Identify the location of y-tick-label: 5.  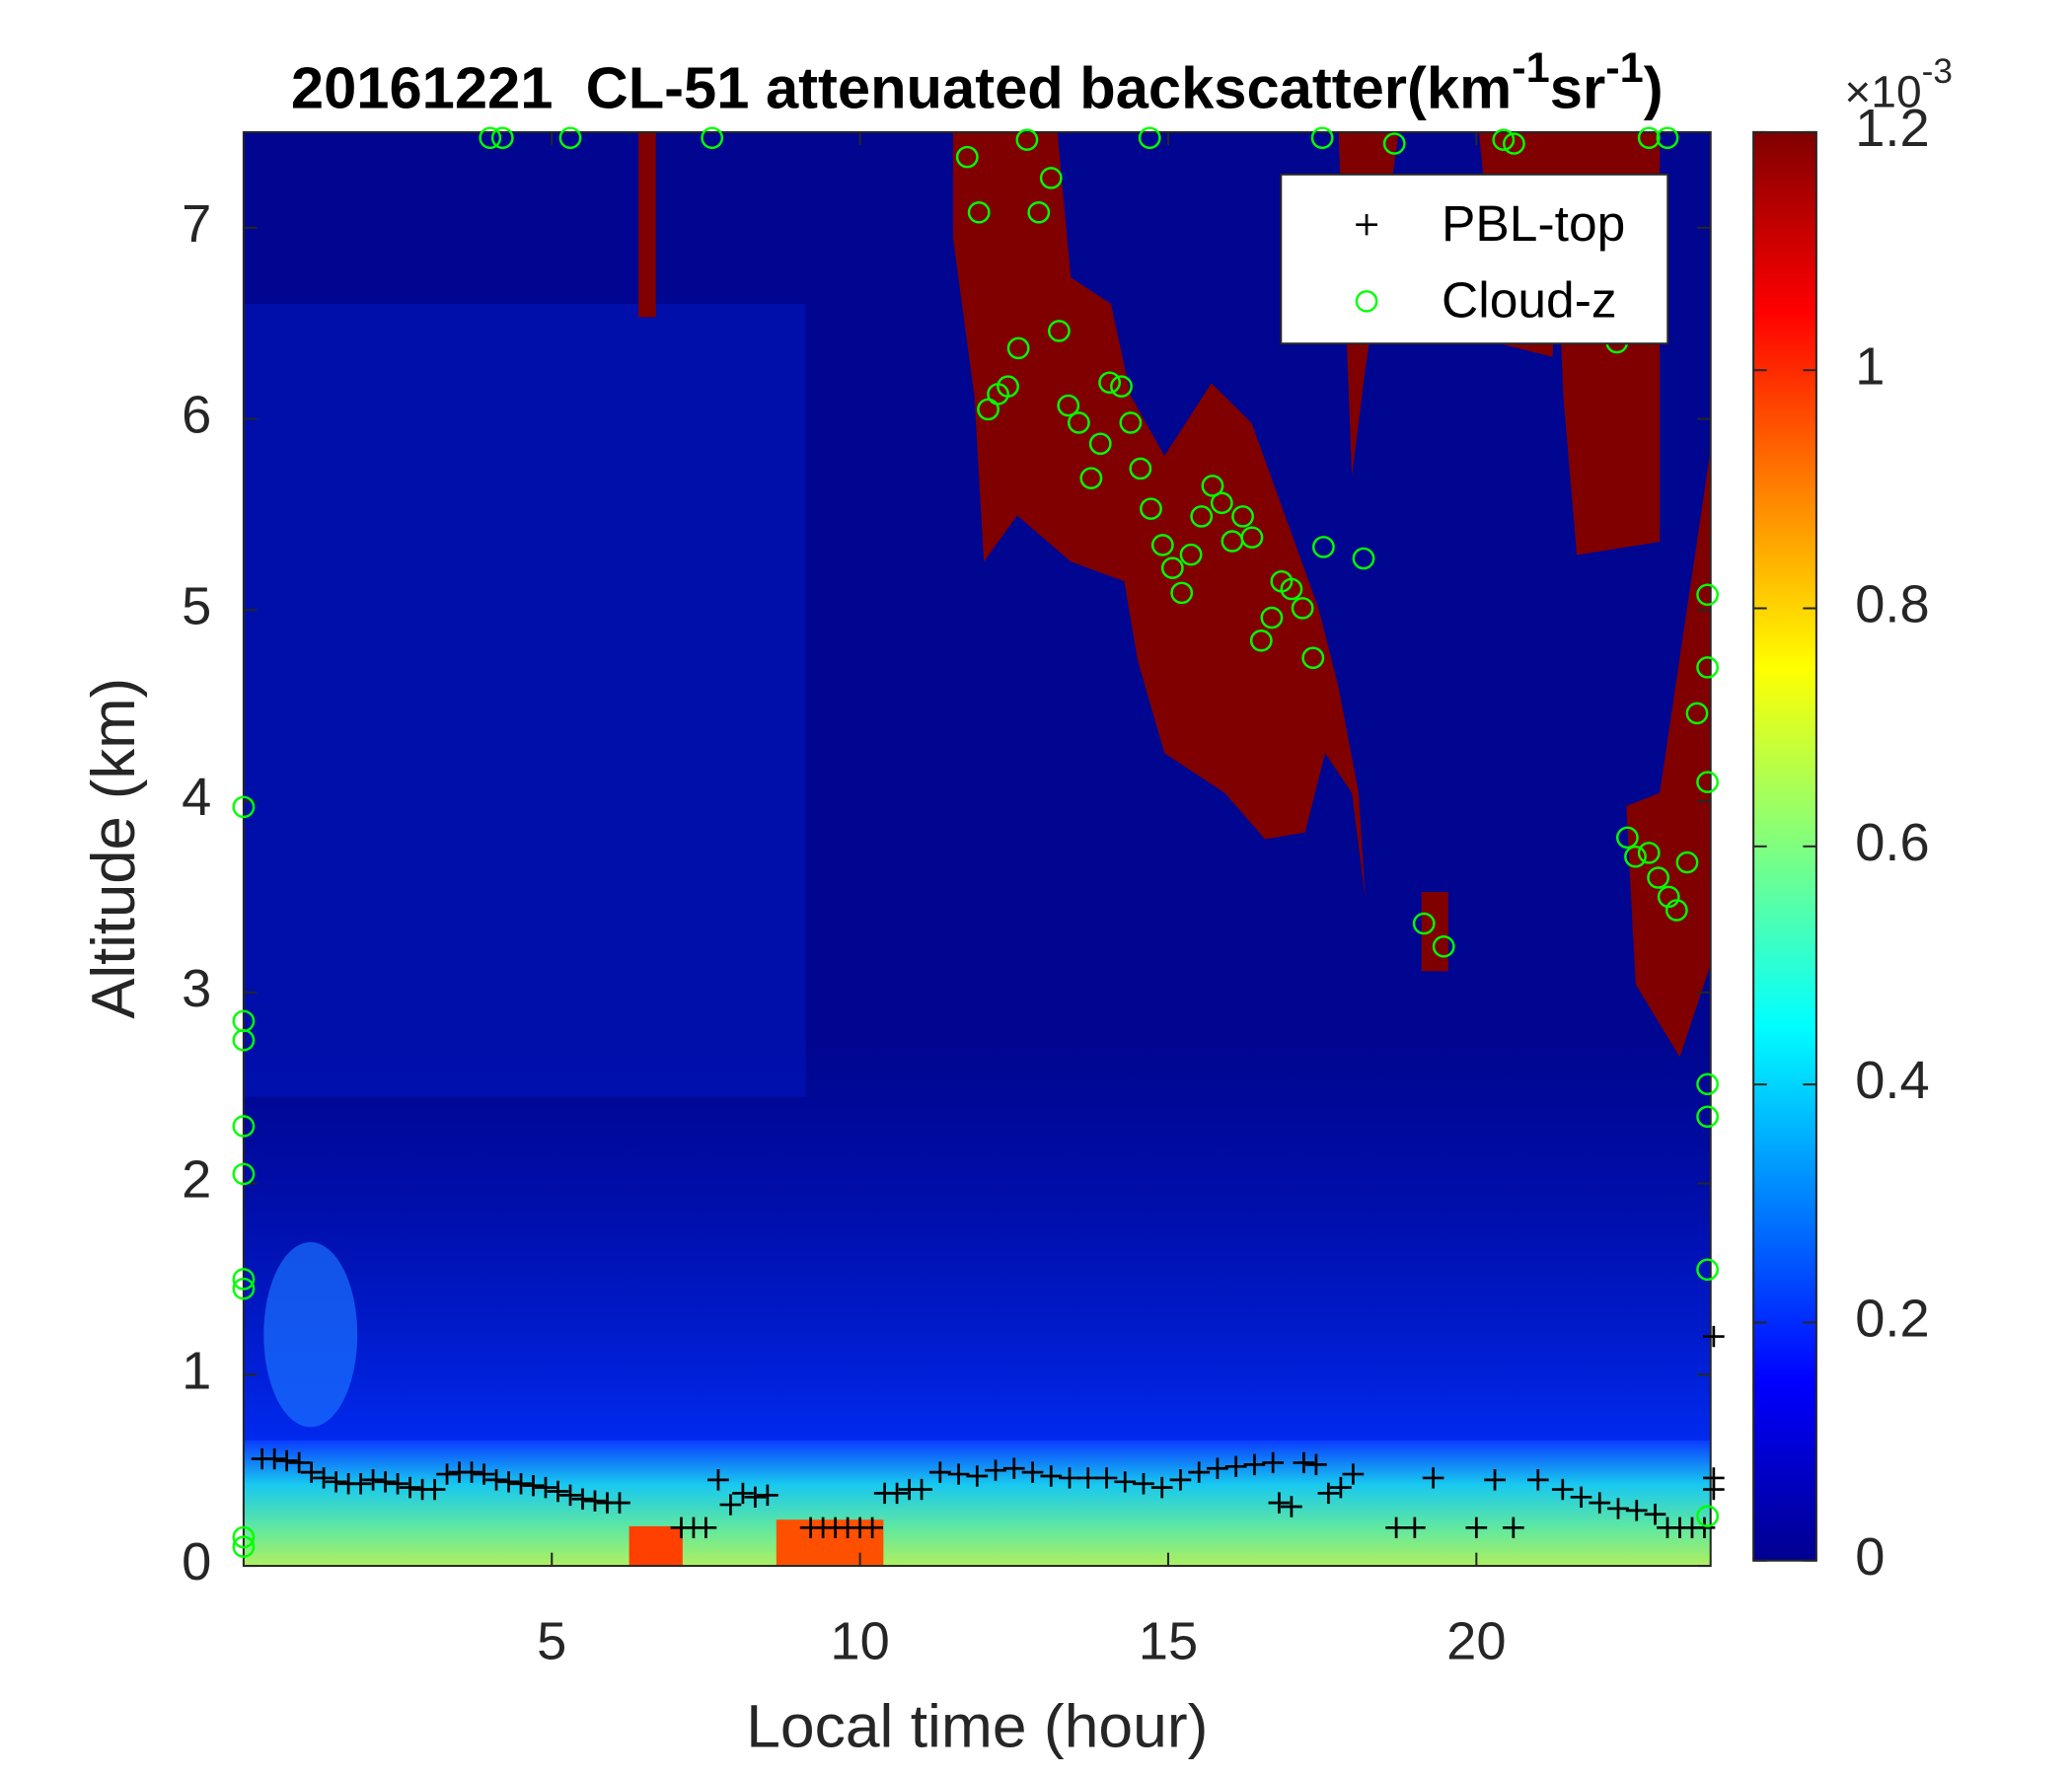
(197, 607).